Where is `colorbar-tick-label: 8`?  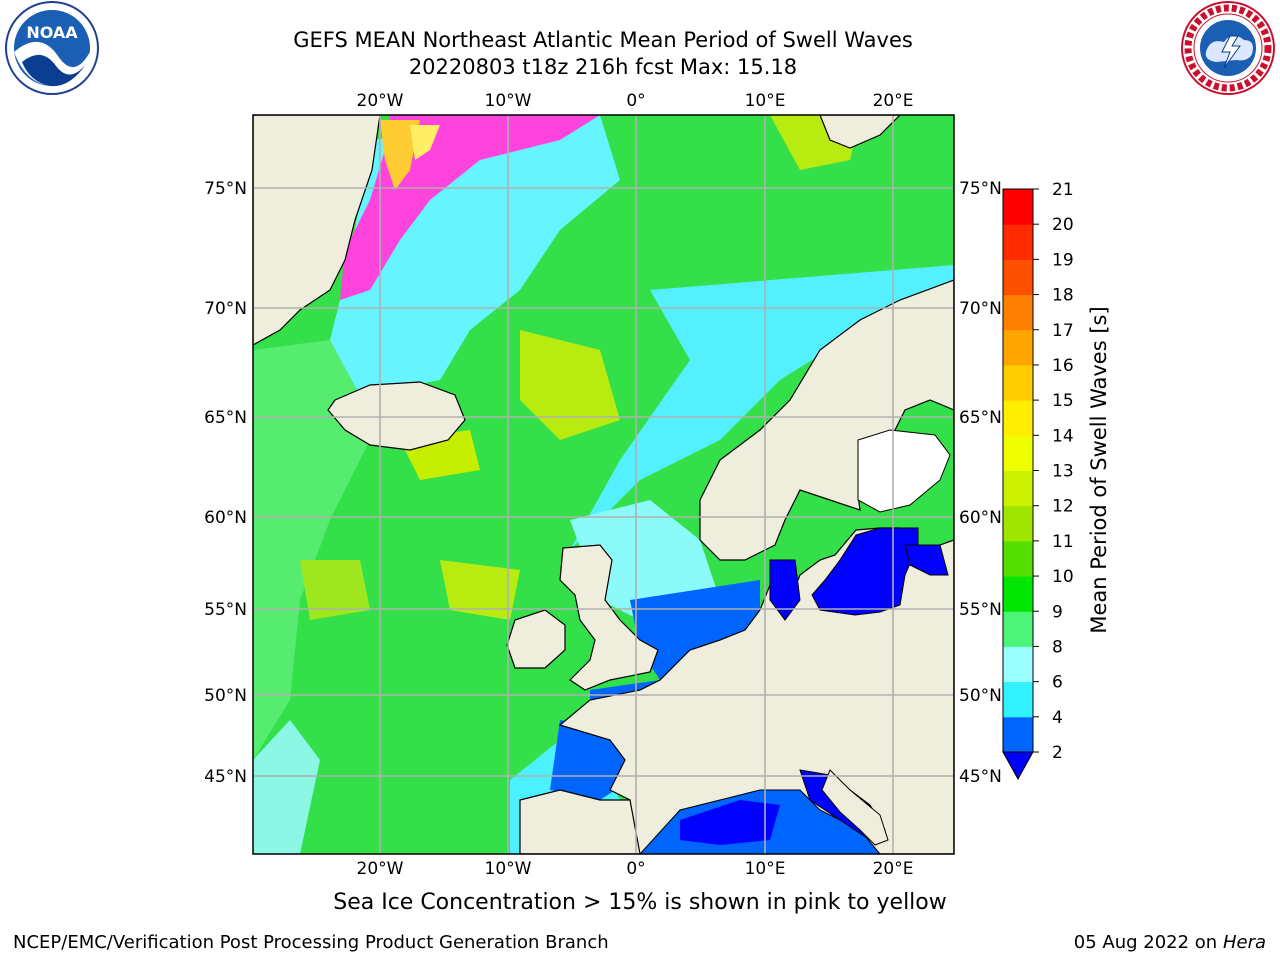 colorbar-tick-label: 8 is located at coordinates (1057, 647).